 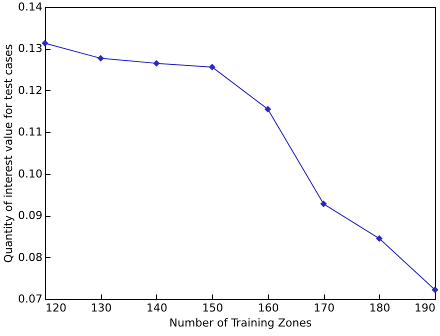 What do you see at coordinates (30, 257) in the screenshot?
I see `y-tick-label: 0.08` at bounding box center [30, 257].